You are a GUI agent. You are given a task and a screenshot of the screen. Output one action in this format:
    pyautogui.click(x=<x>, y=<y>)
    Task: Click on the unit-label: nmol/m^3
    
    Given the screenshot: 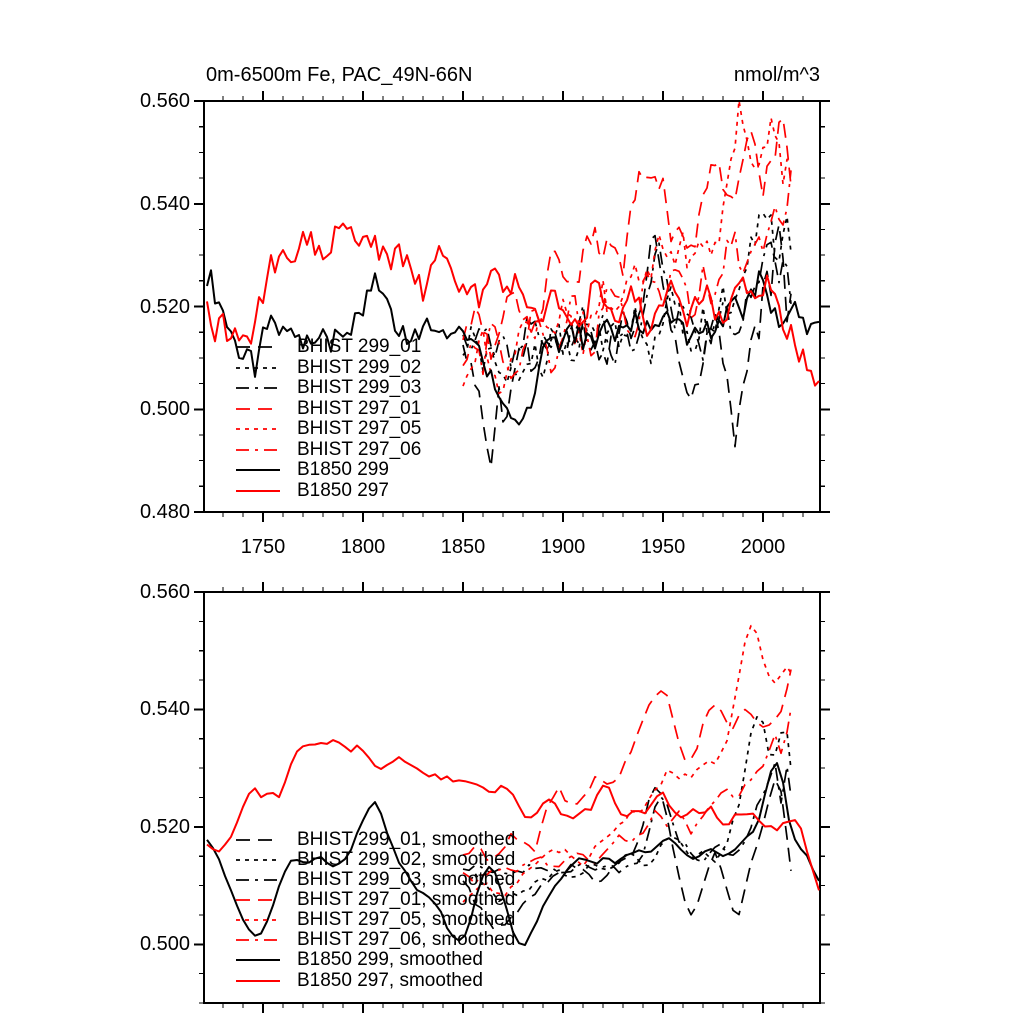 What is the action you would take?
    pyautogui.click(x=776, y=75)
    